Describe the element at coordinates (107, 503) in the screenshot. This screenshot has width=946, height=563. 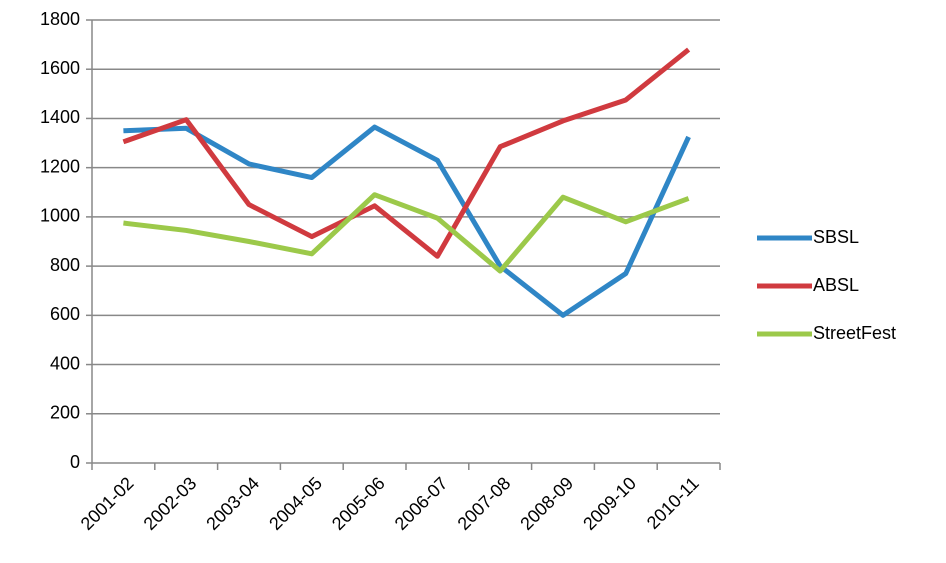
I see `x-tick-label: 2001-02` at that location.